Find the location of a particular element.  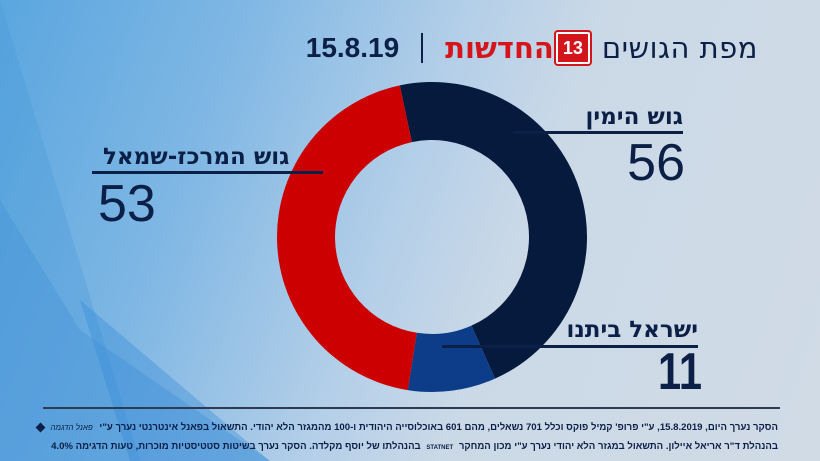

label-center-left-bloc: גוש המרכז-שמאל is located at coordinates (196, 157).